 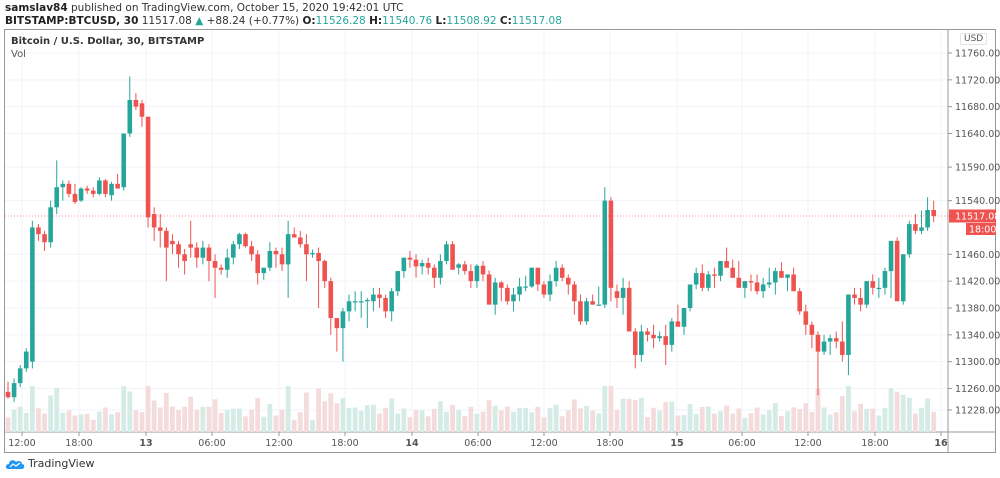 I want to click on price-tick-label: 11590.00, so click(x=977, y=168).